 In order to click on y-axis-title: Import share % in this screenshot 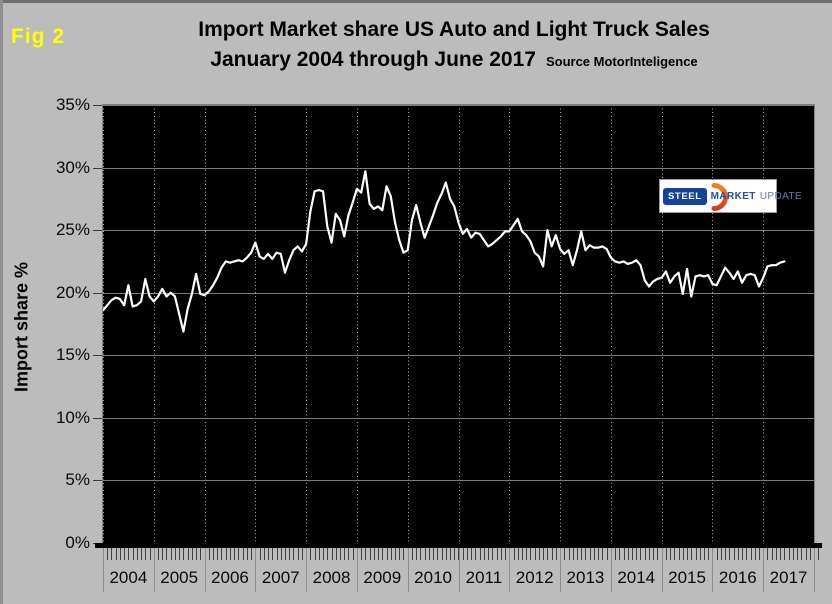, I will do `click(21, 327)`.